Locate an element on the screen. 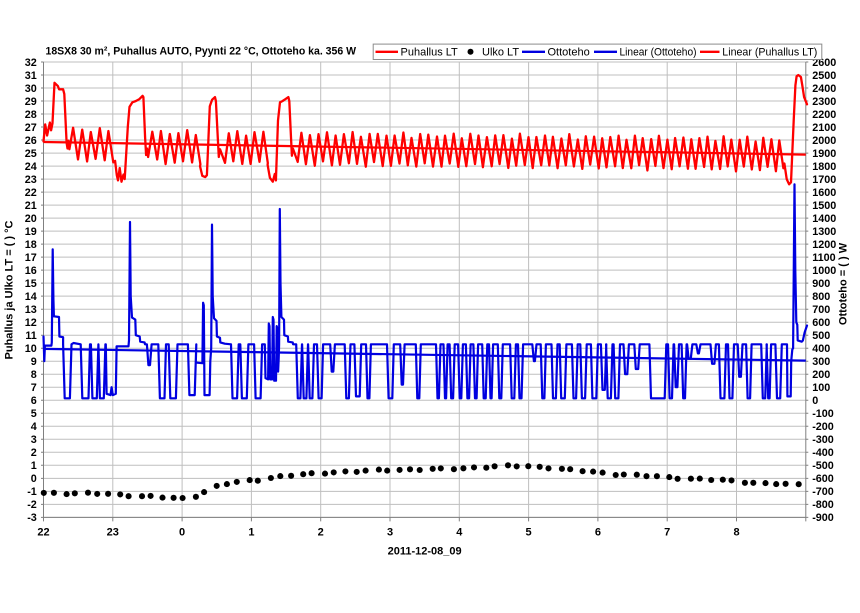 The image size is (860, 613). svg-text: Linear (Puhallus LT) is located at coordinates (769, 53).